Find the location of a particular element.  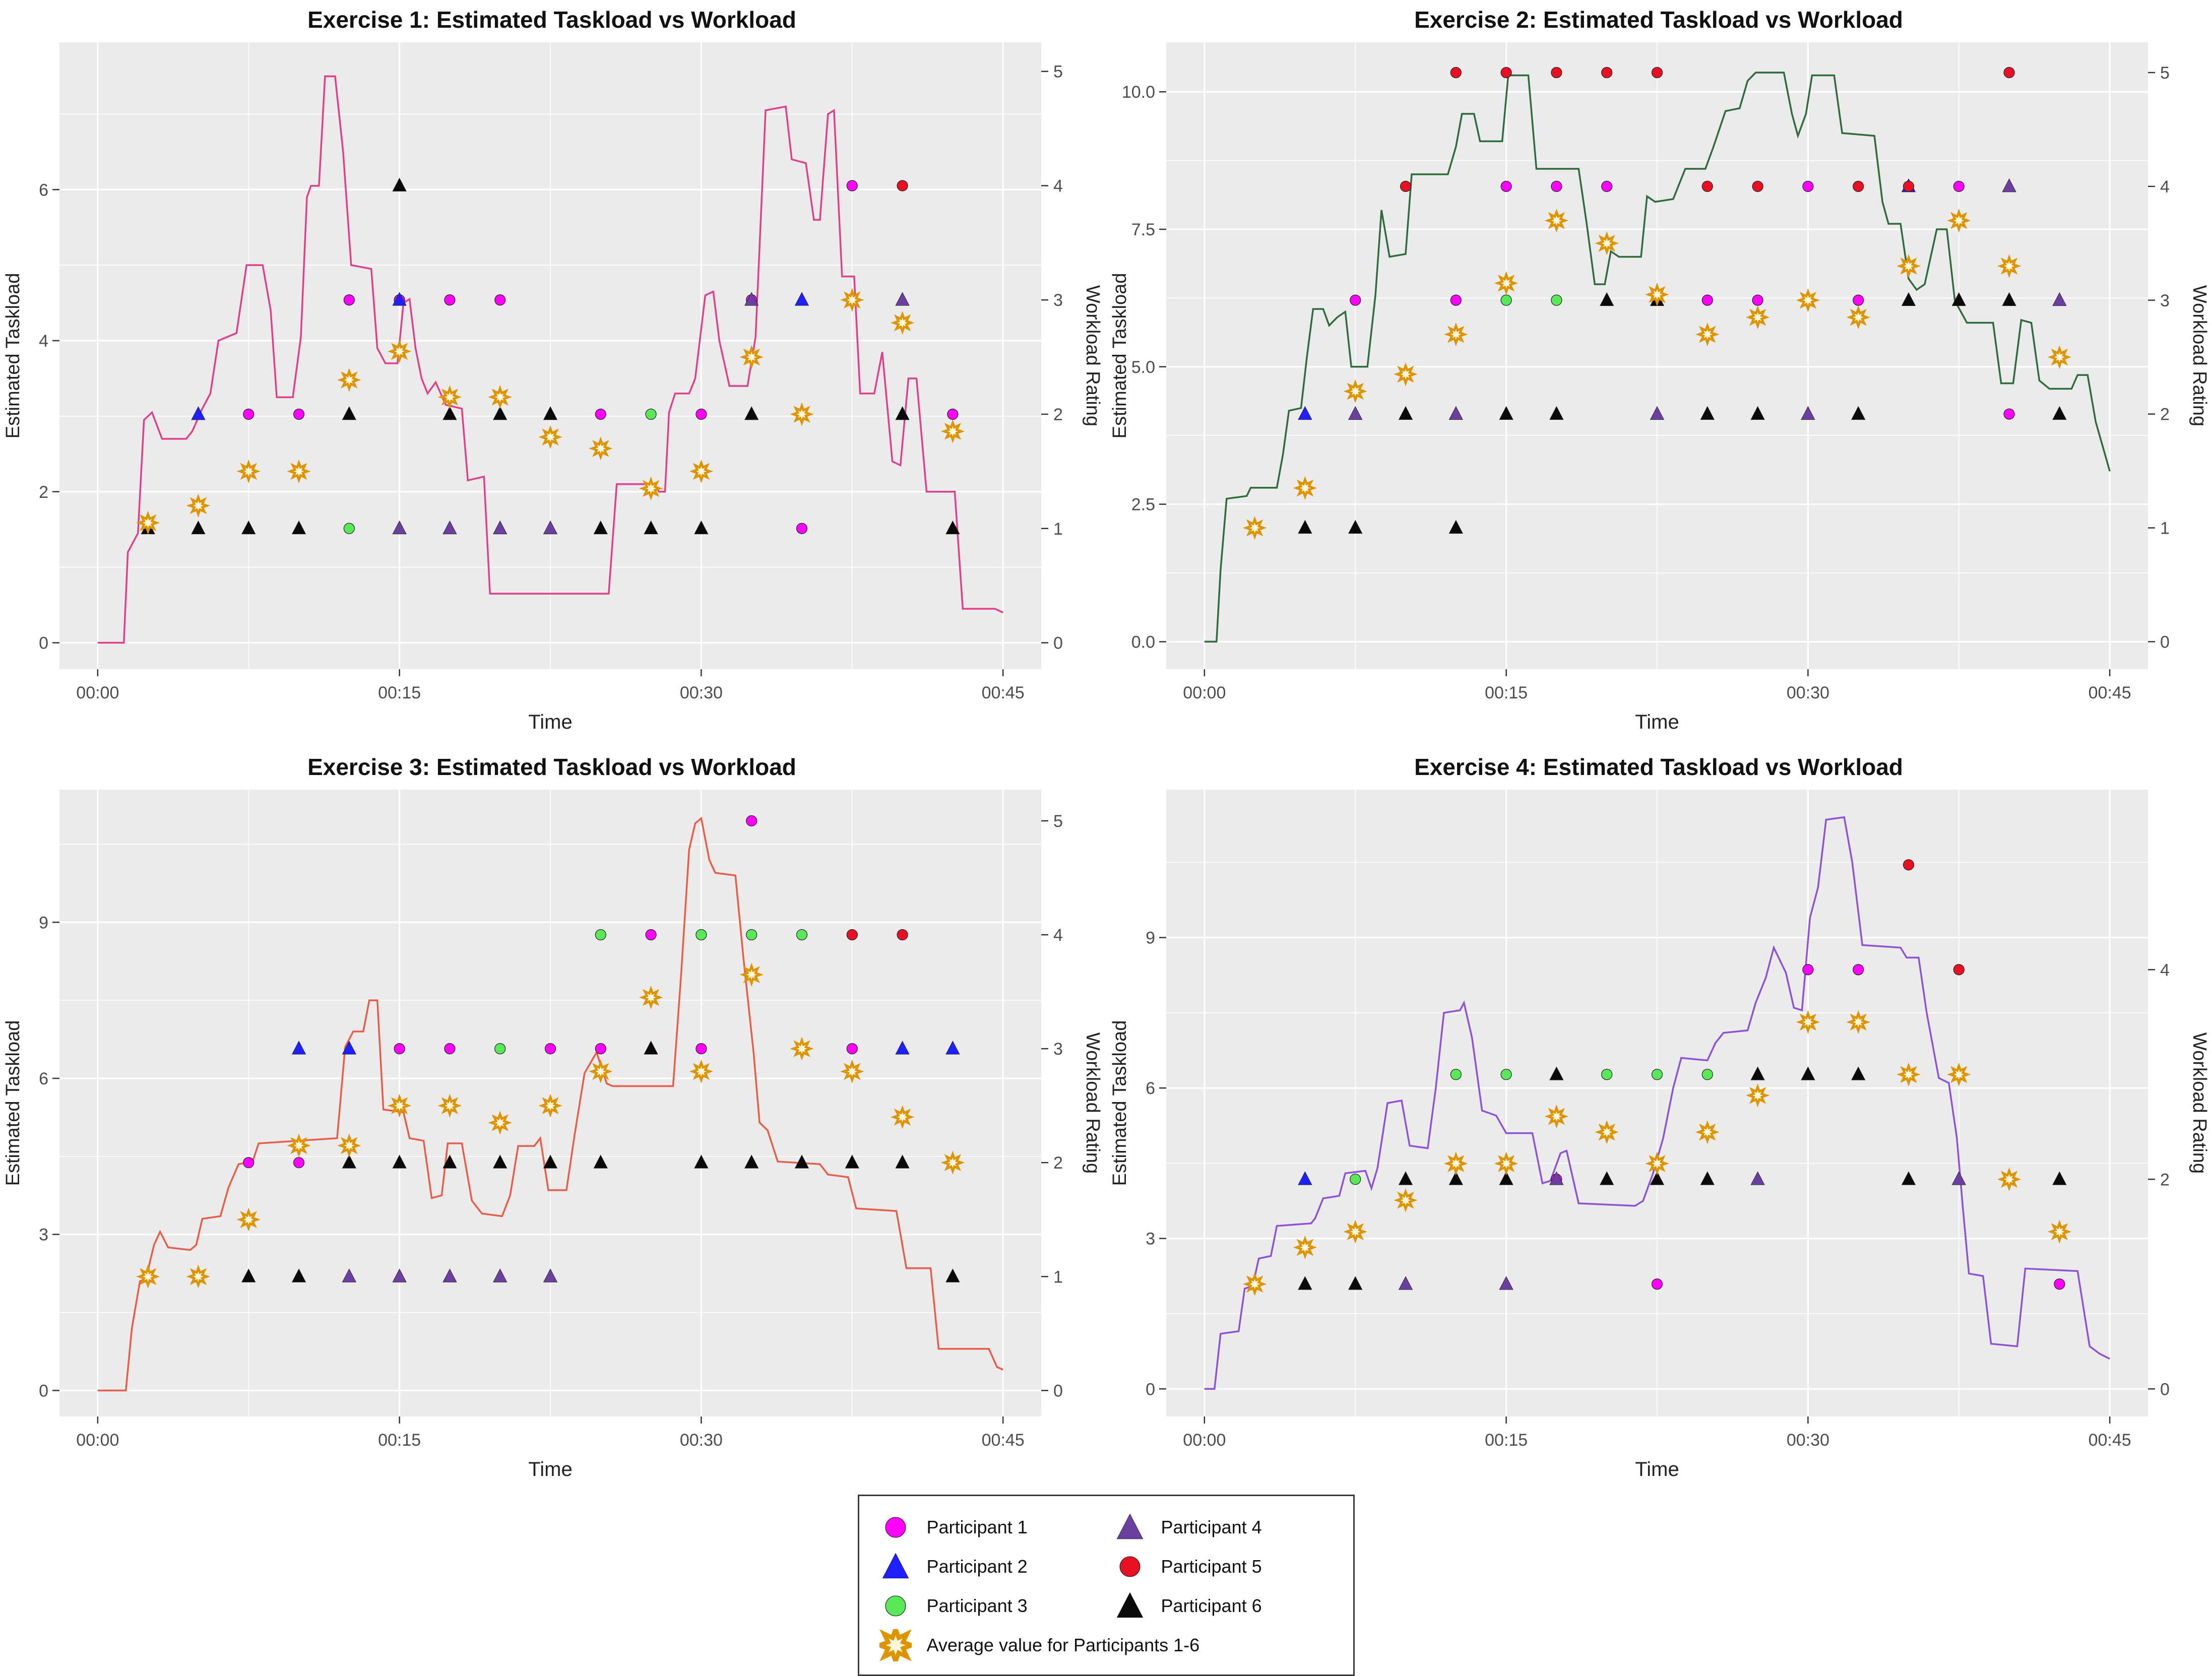

legend-item: Participant 1 is located at coordinates (989, 1527).